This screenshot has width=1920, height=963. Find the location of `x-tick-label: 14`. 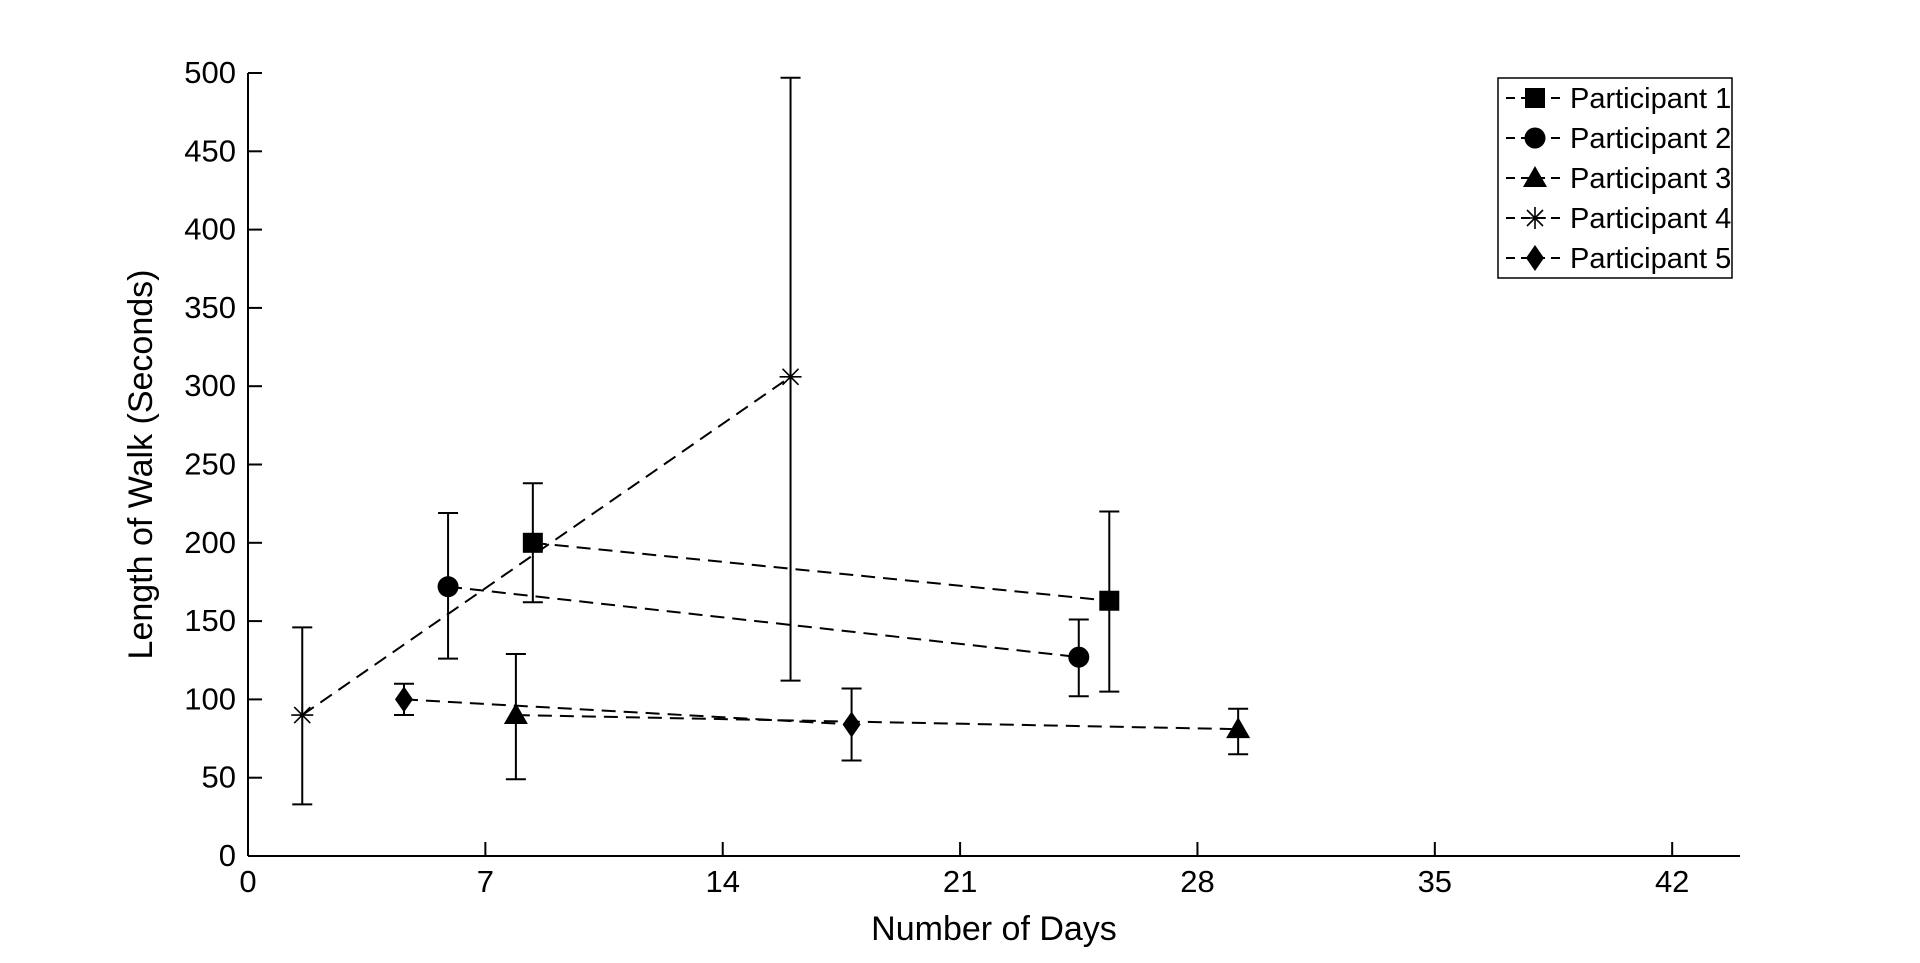

x-tick-label: 14 is located at coordinates (722, 881).